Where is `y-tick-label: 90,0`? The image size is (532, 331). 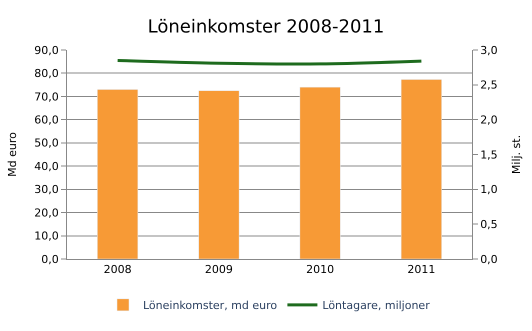 y-tick-label: 90,0 is located at coordinates (46, 50).